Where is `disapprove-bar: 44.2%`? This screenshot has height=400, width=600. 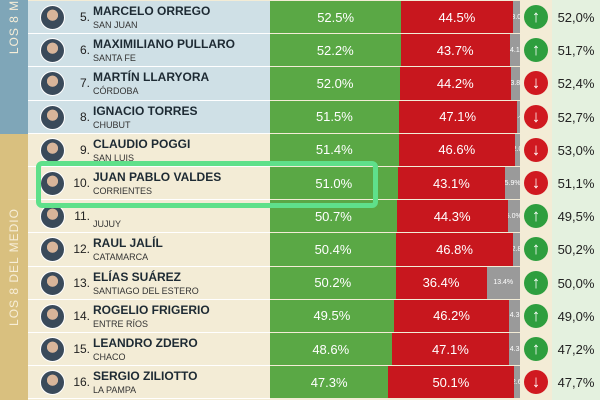 disapprove-bar: 44.2% is located at coordinates (455, 83).